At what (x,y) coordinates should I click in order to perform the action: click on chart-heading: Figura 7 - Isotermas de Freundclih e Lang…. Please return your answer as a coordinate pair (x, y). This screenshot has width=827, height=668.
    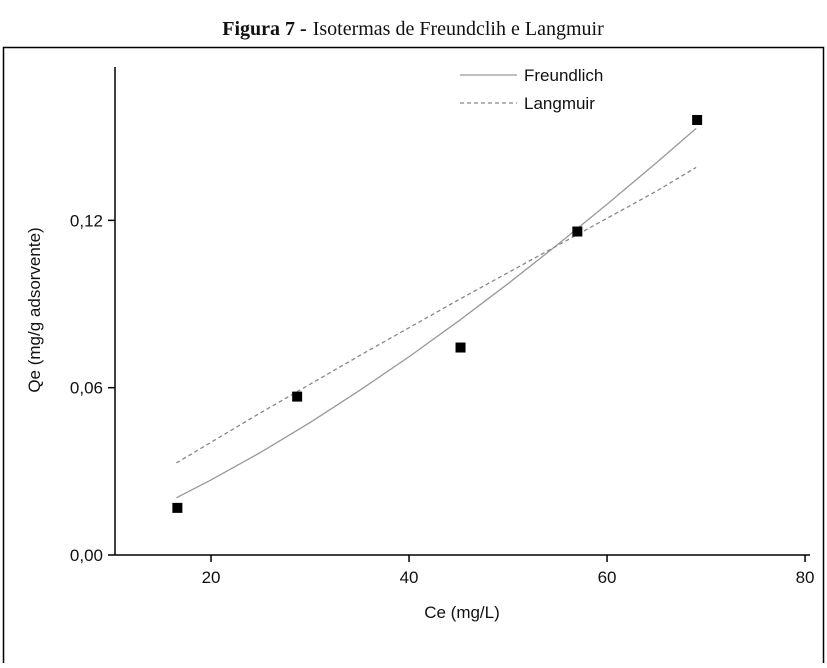
    Looking at the image, I should click on (413, 29).